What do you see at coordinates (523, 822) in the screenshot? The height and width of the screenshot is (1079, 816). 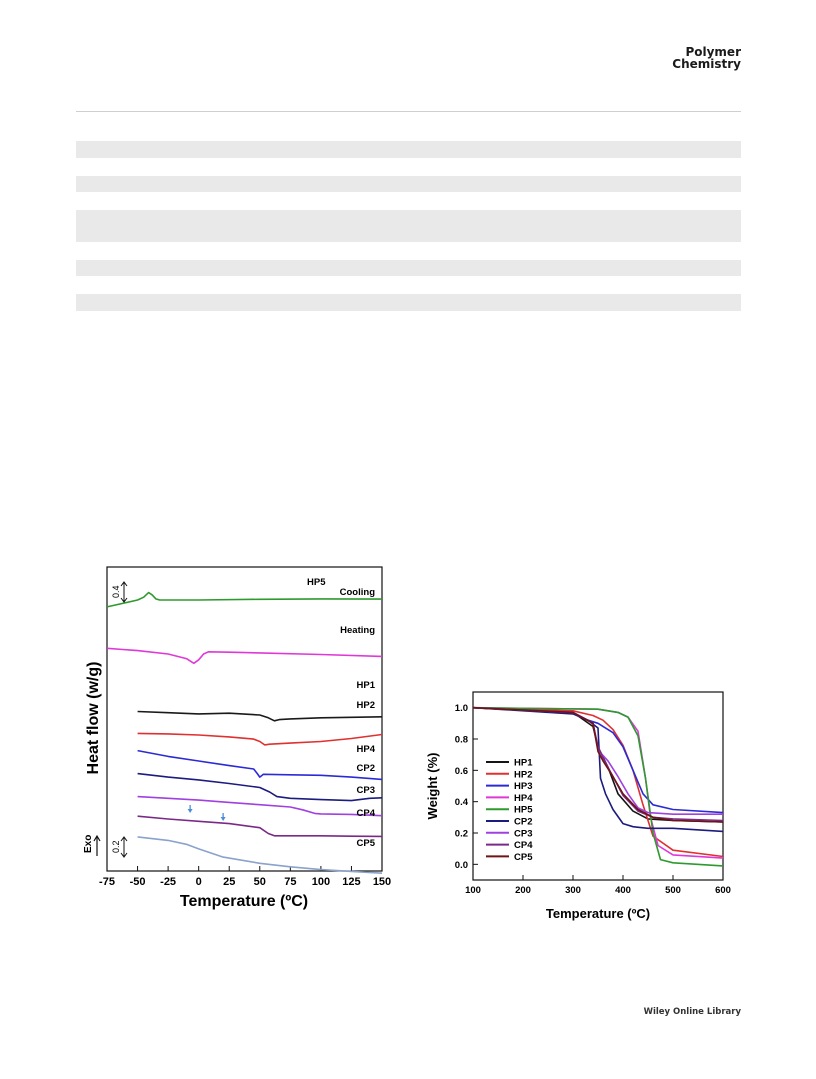 I see `tga-legend-label: CP2` at bounding box center [523, 822].